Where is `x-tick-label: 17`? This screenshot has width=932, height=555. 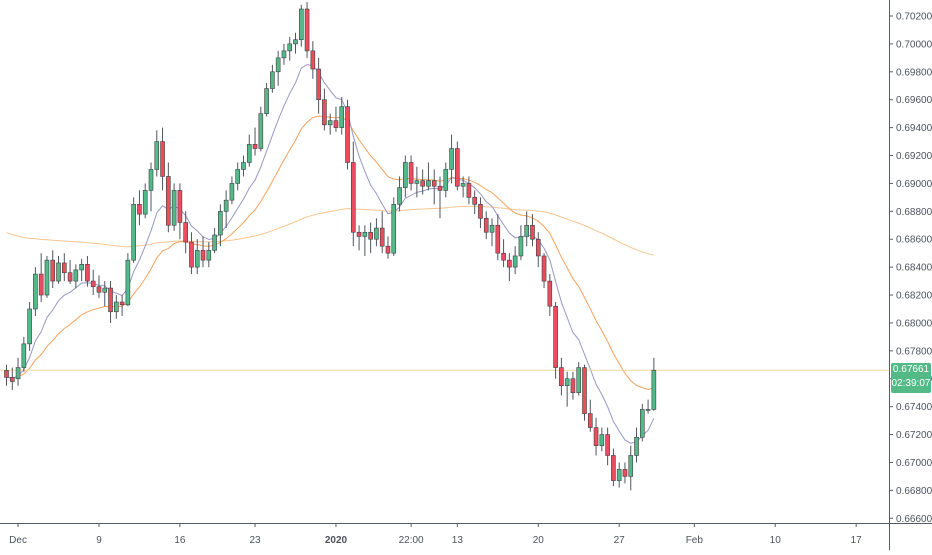 x-tick-label: 17 is located at coordinates (857, 540).